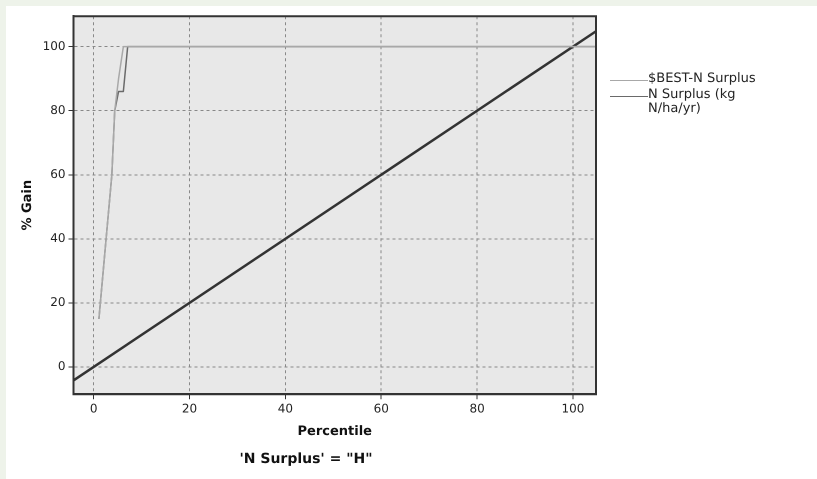 The image size is (817, 479). What do you see at coordinates (573, 409) in the screenshot?
I see `x-tick-label: 100` at bounding box center [573, 409].